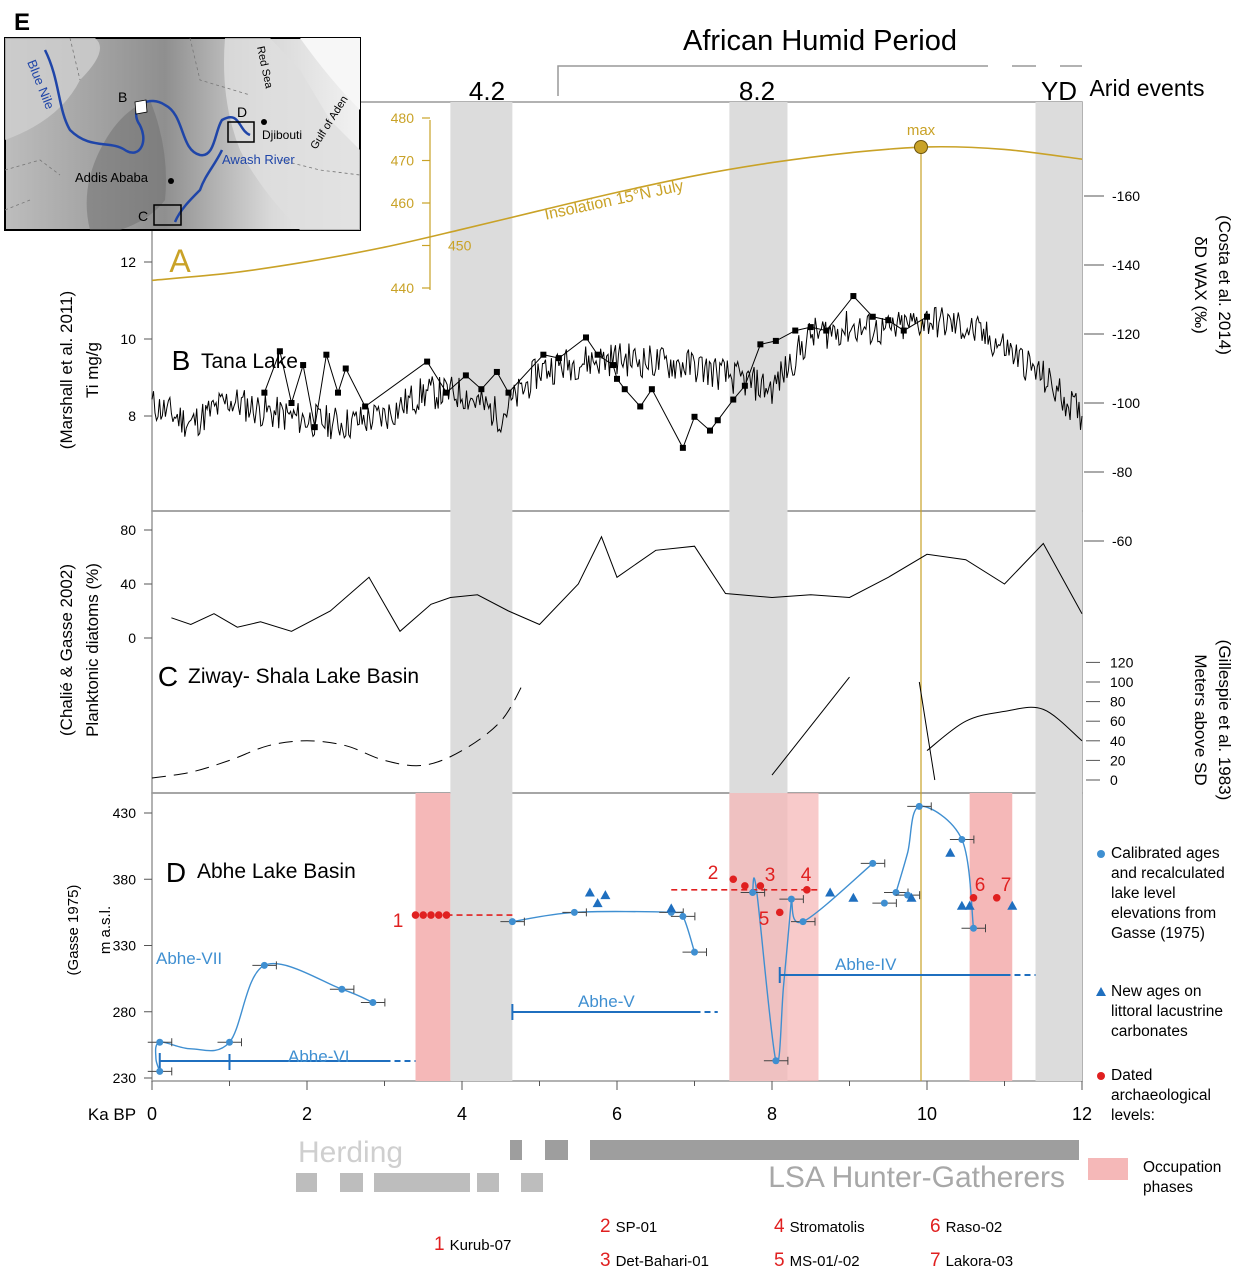 The image size is (1244, 1274). What do you see at coordinates (132, 638) in the screenshot?
I see `diatoms-tick-label: 0` at bounding box center [132, 638].